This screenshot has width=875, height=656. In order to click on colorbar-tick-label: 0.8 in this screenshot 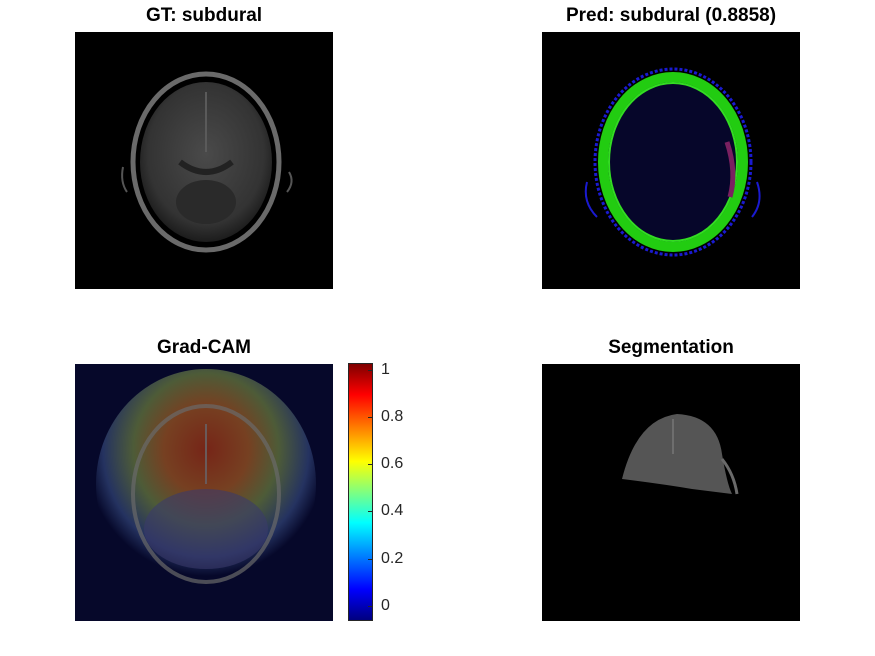, I will do `click(392, 416)`.